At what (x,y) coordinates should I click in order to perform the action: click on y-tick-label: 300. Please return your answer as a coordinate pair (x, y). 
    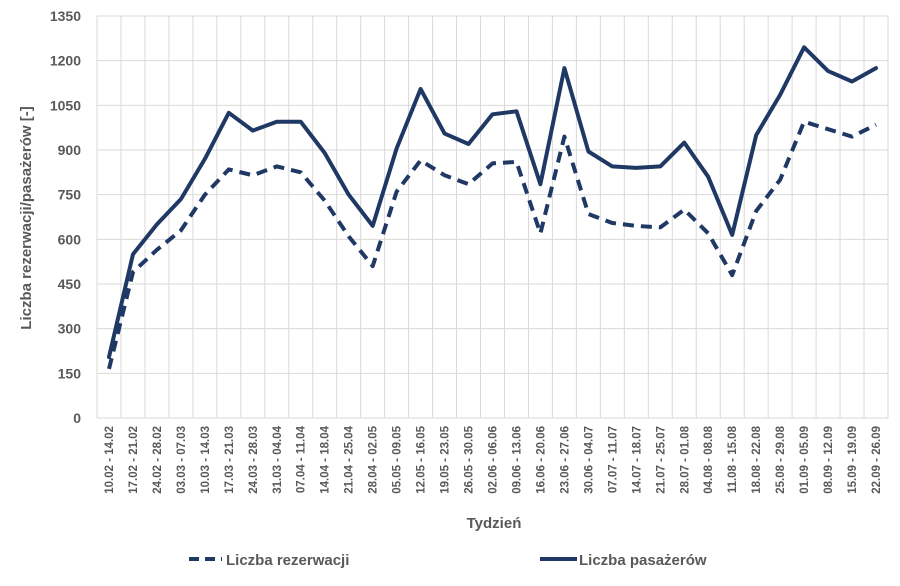
    Looking at the image, I should click on (70, 329).